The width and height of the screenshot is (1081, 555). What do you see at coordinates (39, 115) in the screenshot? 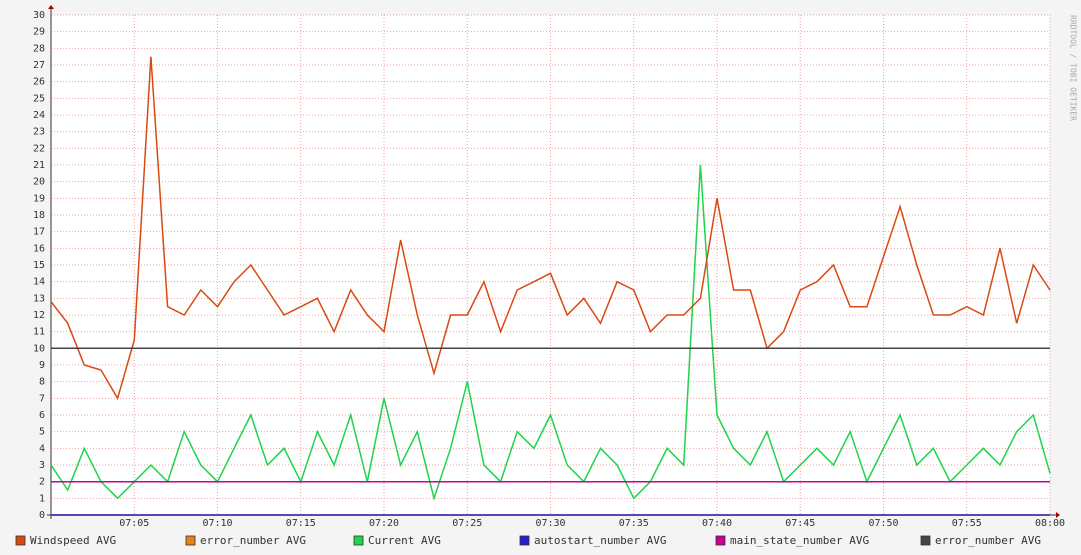
I see `y-tick-label: 24` at bounding box center [39, 115].